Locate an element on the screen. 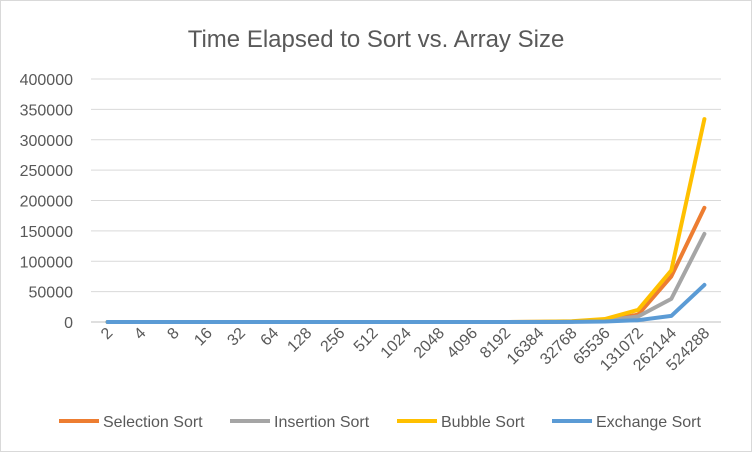 The image size is (752, 452). legend-label: Selection Sort is located at coordinates (153, 422).